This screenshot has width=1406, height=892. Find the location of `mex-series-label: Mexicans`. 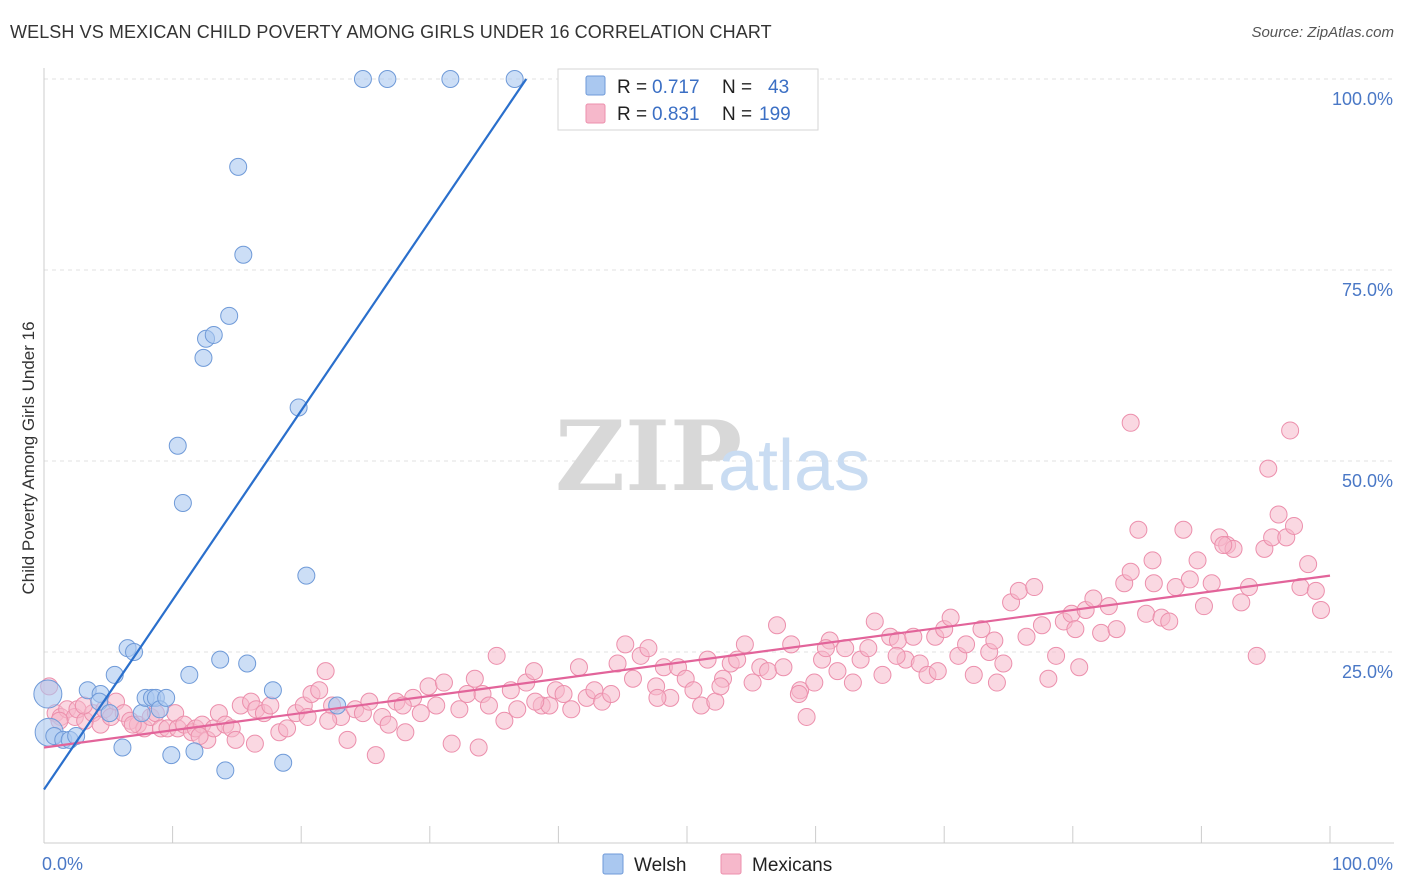

mex-series-label: Mexicans is located at coordinates (792, 865).